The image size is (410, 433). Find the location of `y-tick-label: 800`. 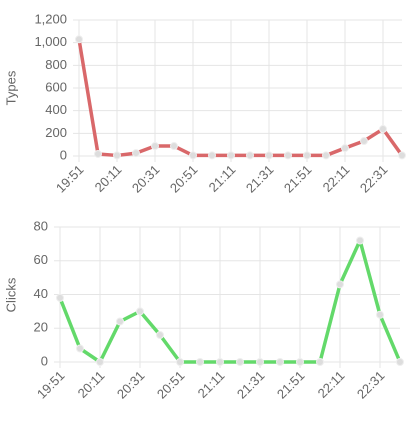

y-tick-label: 800 is located at coordinates (56, 64).